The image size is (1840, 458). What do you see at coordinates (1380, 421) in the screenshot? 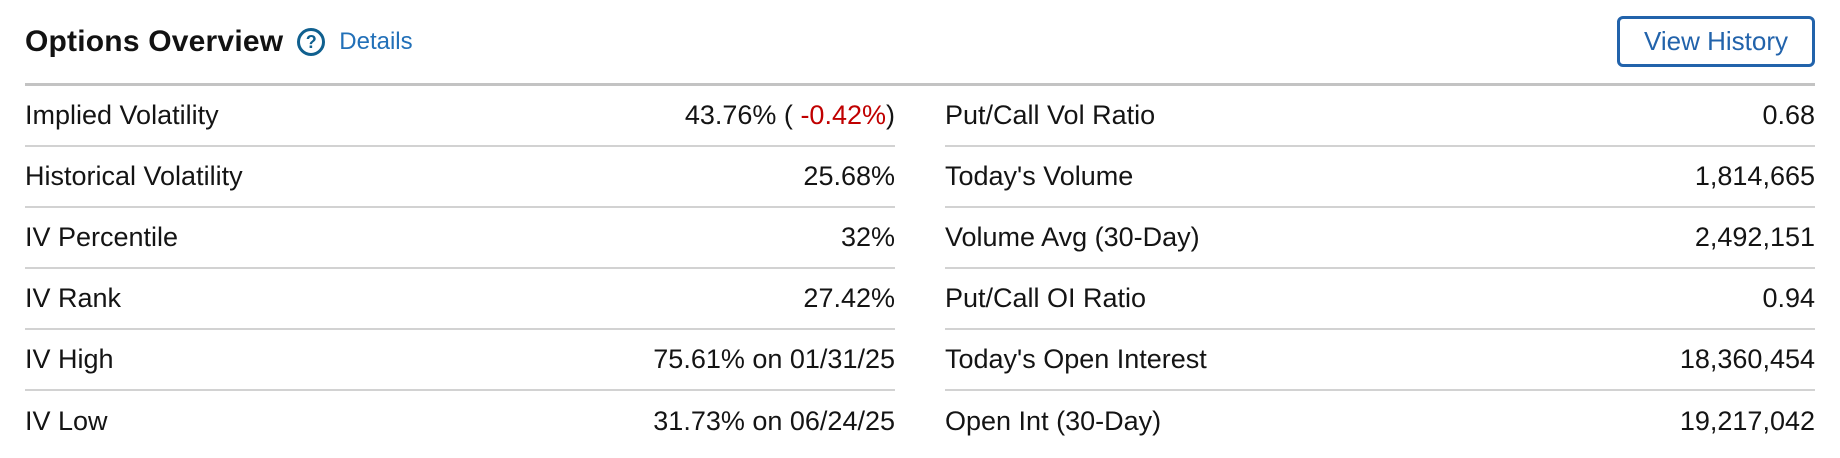
I see `table-row: Open Int (30-Day) 19,217,042` at bounding box center [1380, 421].